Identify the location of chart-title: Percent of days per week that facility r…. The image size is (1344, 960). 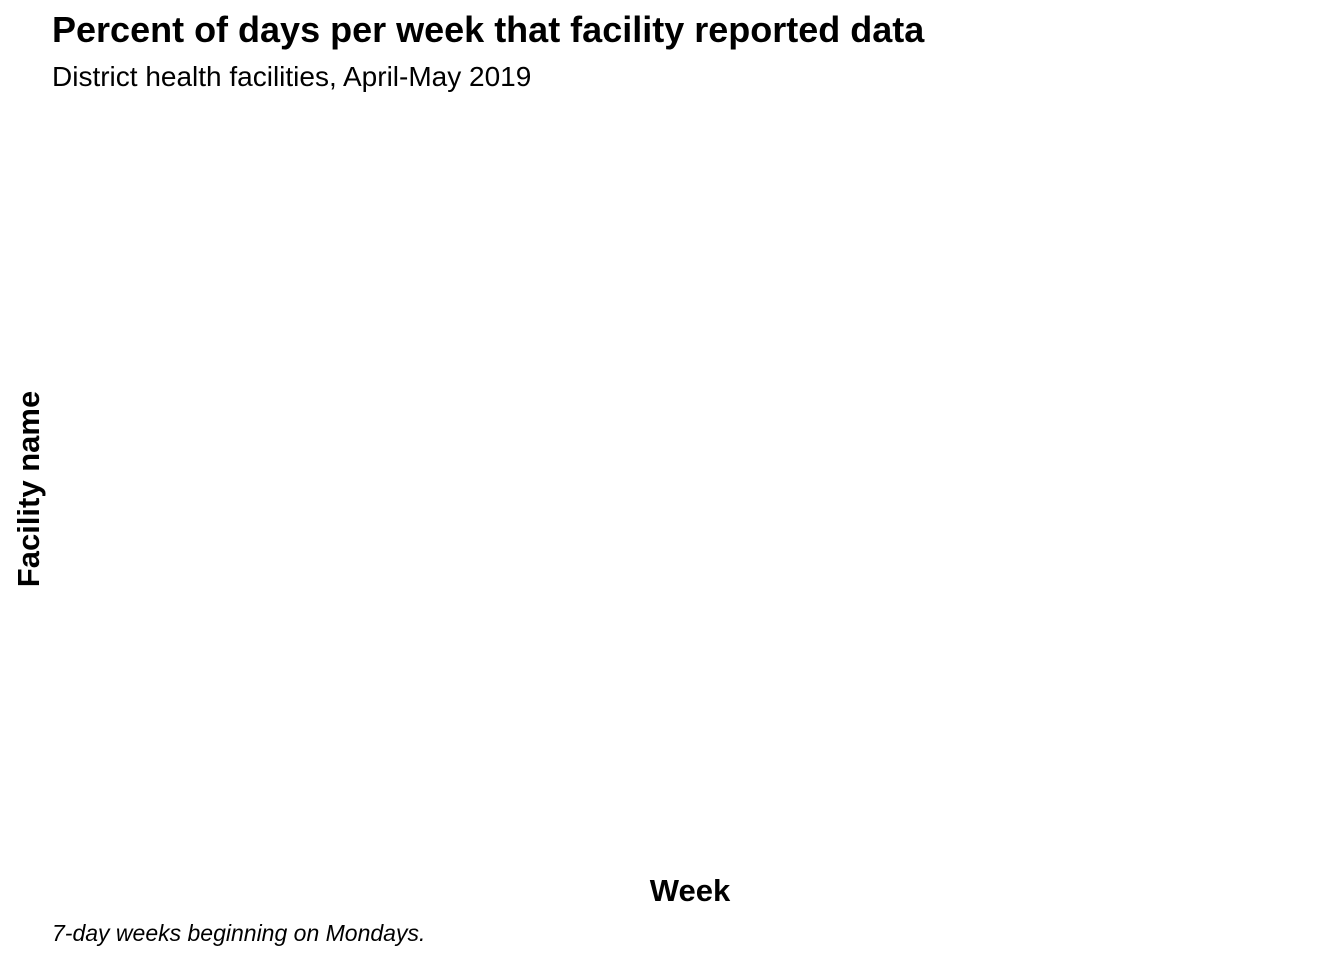
(488, 29).